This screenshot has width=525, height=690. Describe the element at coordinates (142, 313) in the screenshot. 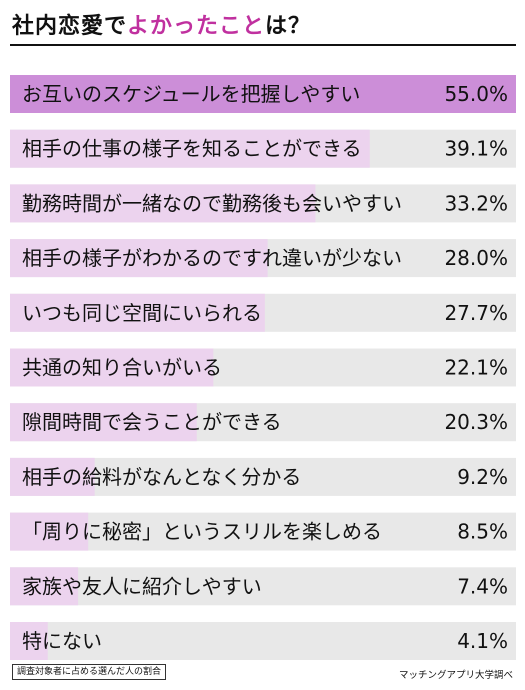

I see `category-label-4: いつも同じ空間にいられる` at that location.